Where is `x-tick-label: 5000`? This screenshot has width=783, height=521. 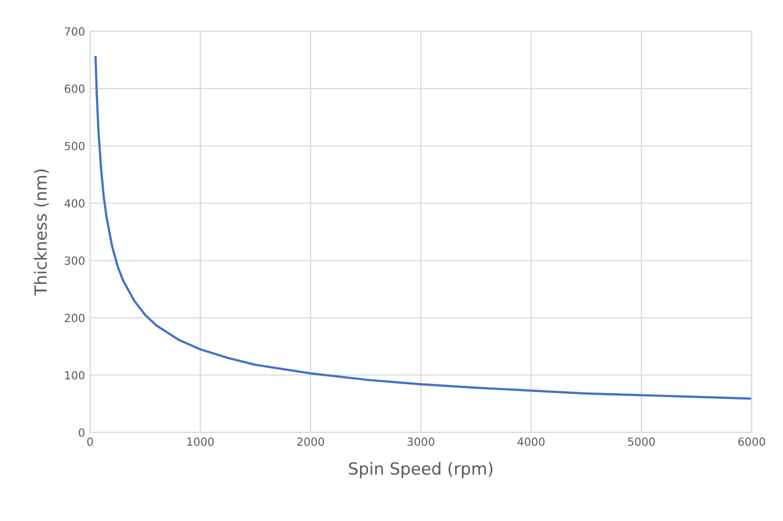
x-tick-label: 5000 is located at coordinates (641, 441).